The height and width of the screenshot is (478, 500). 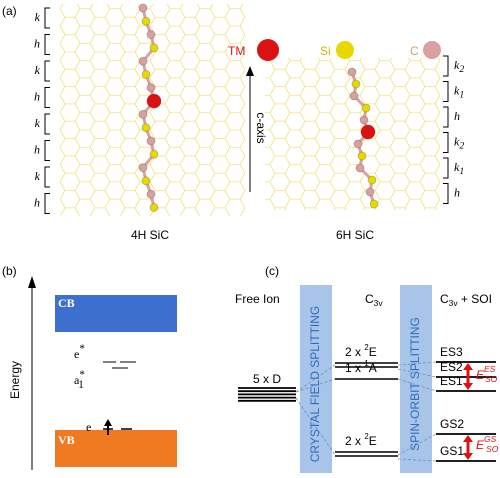 I want to click on base: e, so click(x=76, y=354).